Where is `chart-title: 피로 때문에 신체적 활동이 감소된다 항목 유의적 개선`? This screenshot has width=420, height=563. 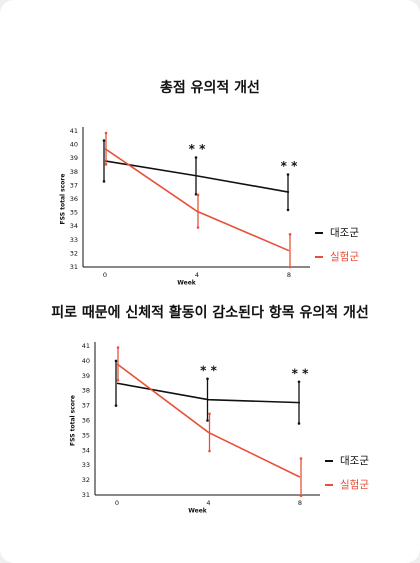 chart-title: 피로 때문에 신체적 활동이 감소된다 항목 유의적 개선 is located at coordinates (209, 312).